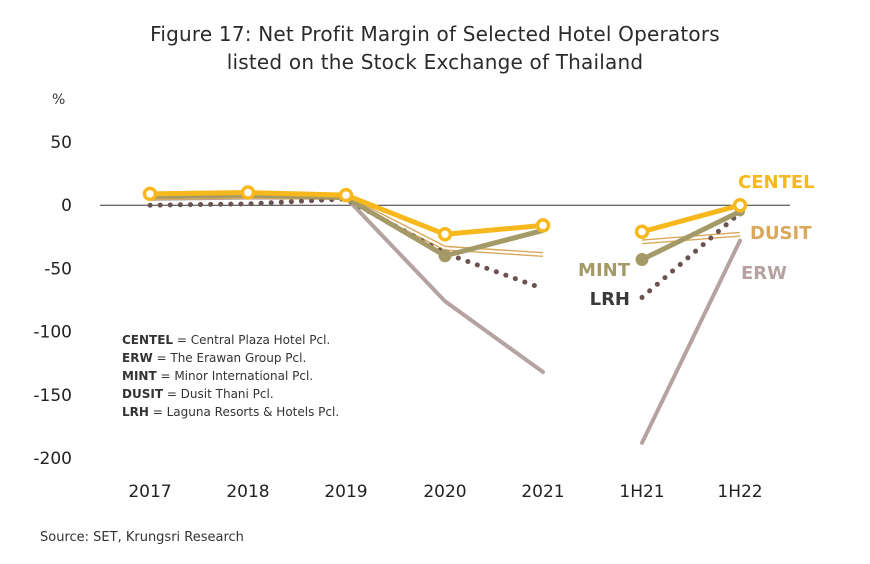 The image size is (870, 564). What do you see at coordinates (781, 233) in the screenshot?
I see `series-label-dusit: DUSIT` at bounding box center [781, 233].